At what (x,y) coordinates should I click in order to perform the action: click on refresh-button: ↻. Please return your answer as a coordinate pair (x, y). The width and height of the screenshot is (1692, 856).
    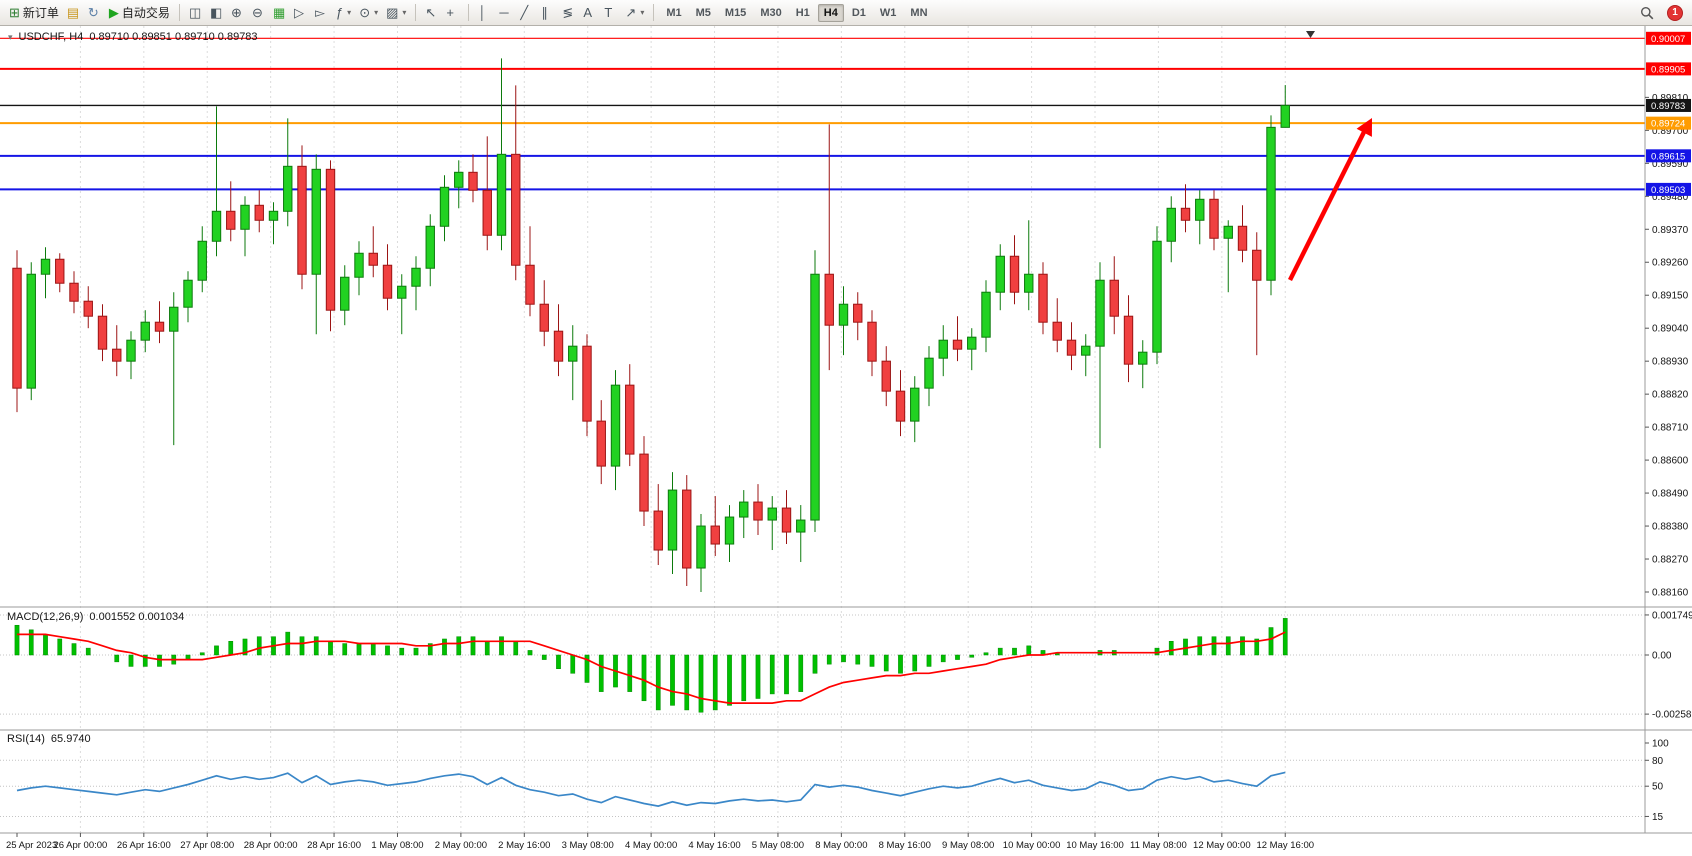
    Looking at the image, I should click on (94, 13).